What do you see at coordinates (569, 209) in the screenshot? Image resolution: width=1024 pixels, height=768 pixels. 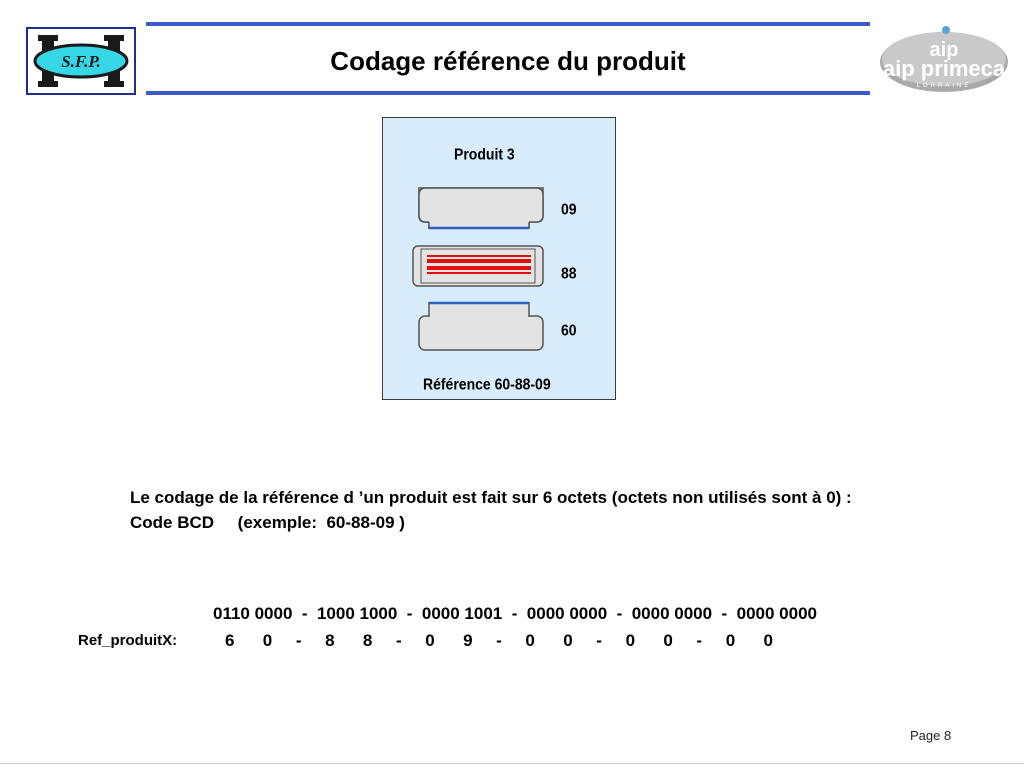 I see `byte-label-09: 09` at bounding box center [569, 209].